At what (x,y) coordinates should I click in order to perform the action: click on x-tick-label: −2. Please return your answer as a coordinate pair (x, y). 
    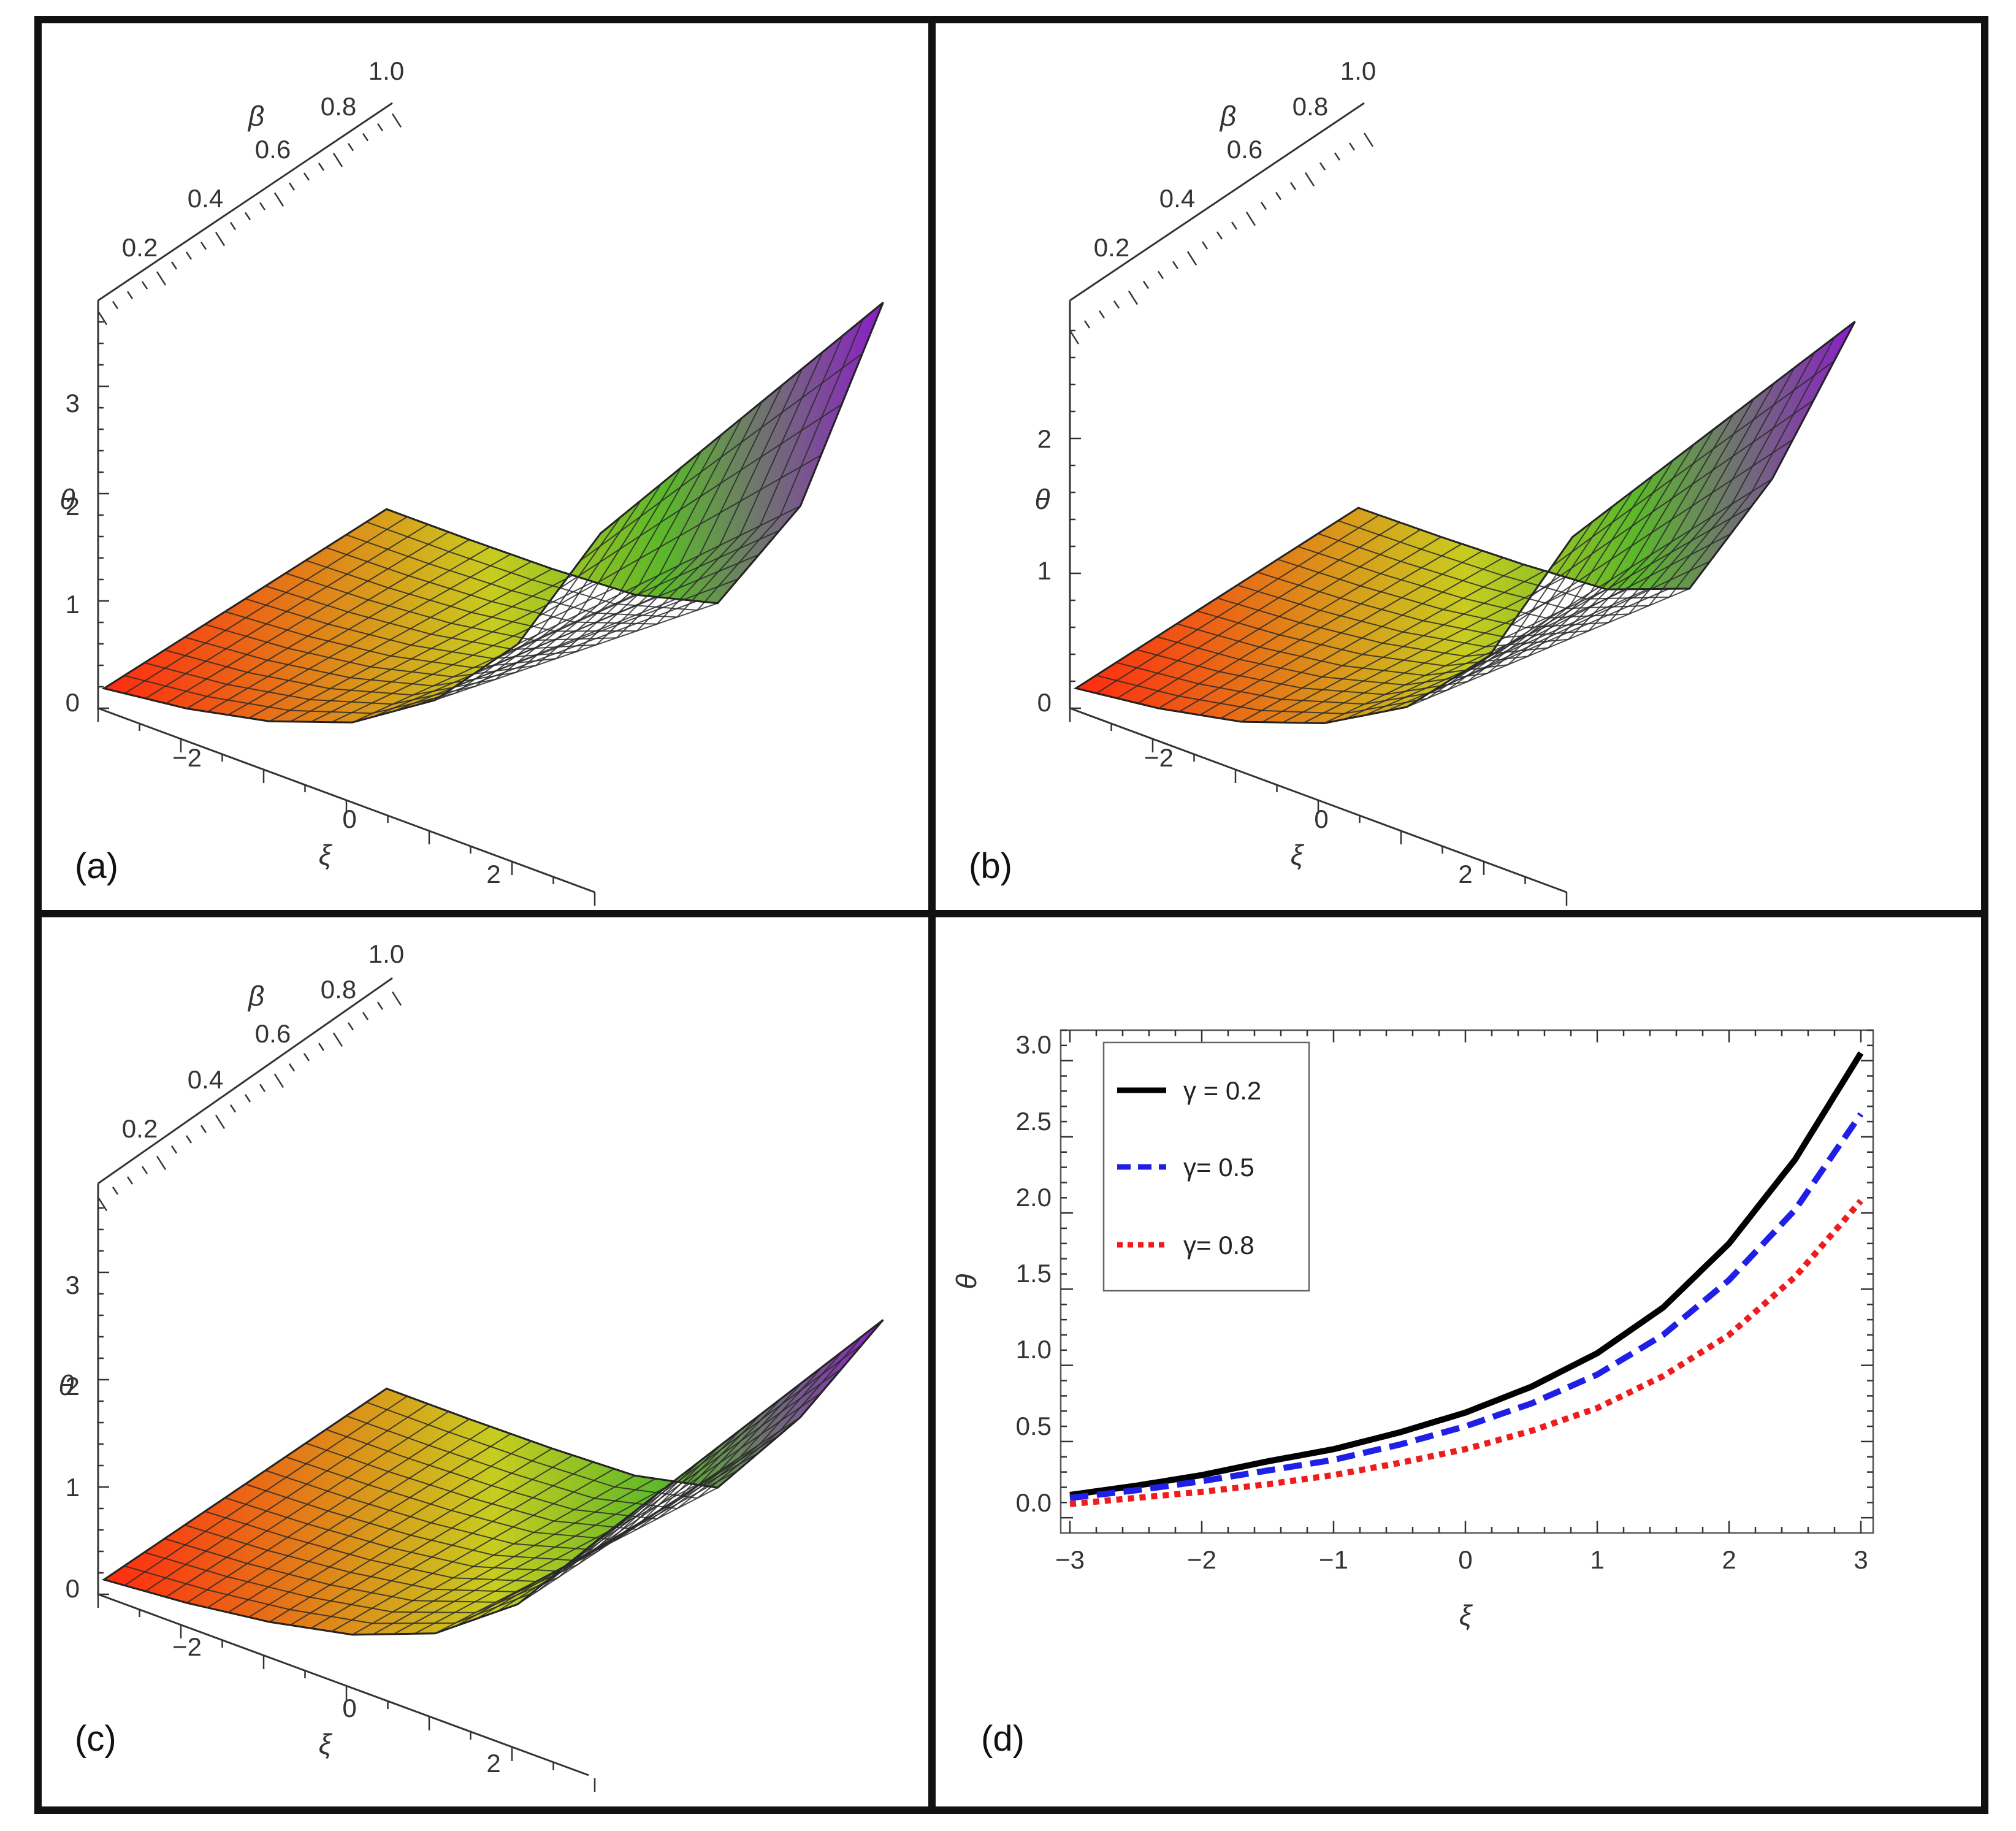
    Looking at the image, I should click on (187, 1646).